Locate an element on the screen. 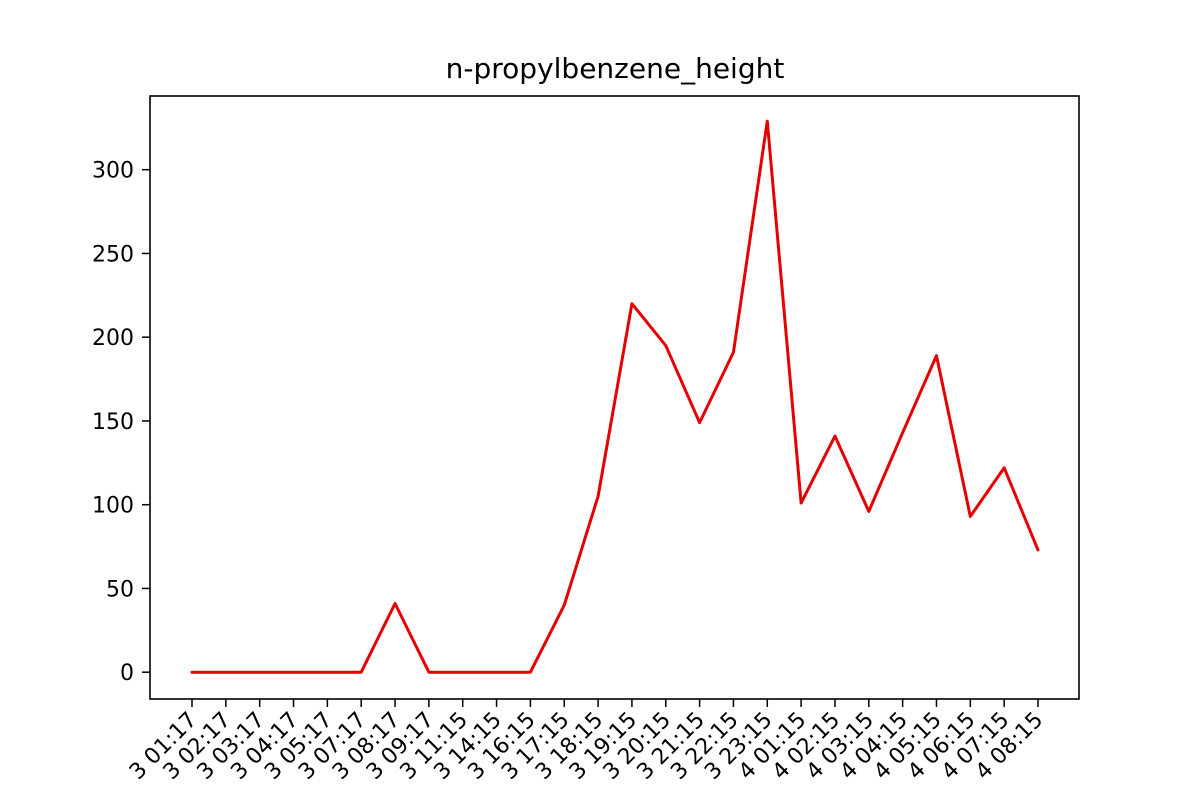 This screenshot has width=1200, height=800. y-tick-label: 100 is located at coordinates (113, 506).